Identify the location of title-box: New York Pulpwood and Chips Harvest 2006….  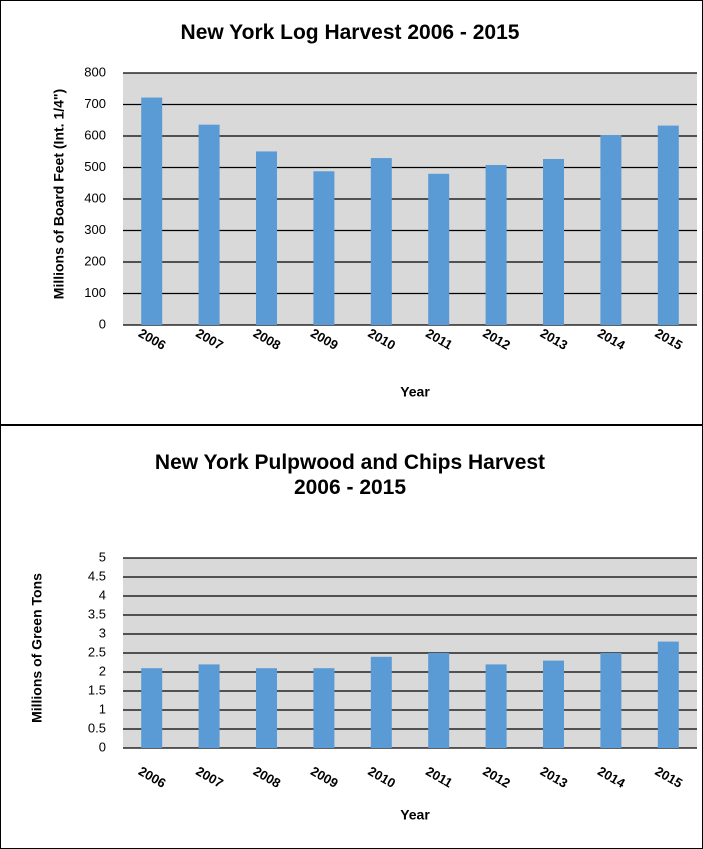
(350, 475).